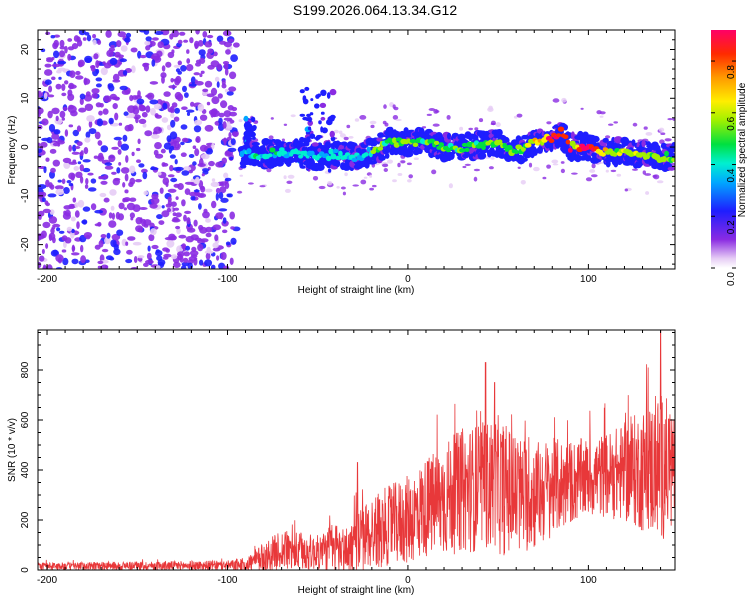  Describe the element at coordinates (25, 419) in the screenshot. I see `y-tick-label: 600` at that location.